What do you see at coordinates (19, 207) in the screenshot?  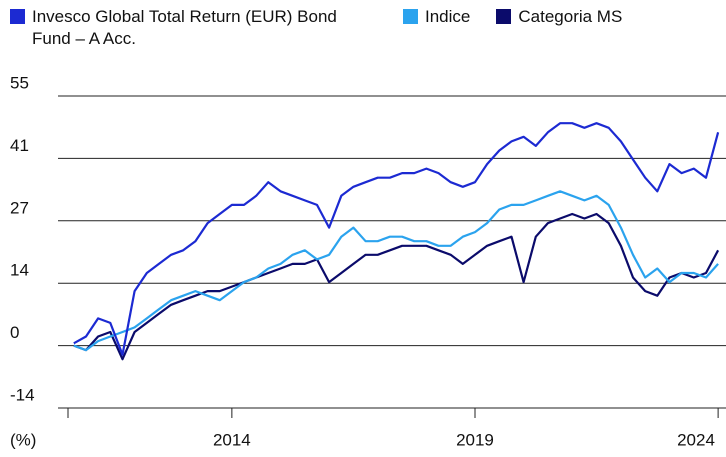 I see `y-tick-label: 27` at bounding box center [19, 207].